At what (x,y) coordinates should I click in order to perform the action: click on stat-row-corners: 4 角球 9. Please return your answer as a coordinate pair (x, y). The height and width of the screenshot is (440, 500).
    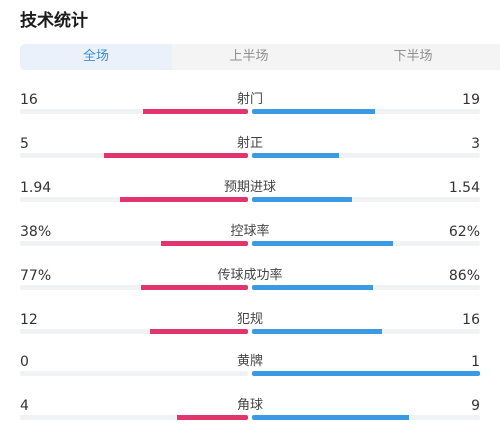
    Looking at the image, I should click on (250, 417).